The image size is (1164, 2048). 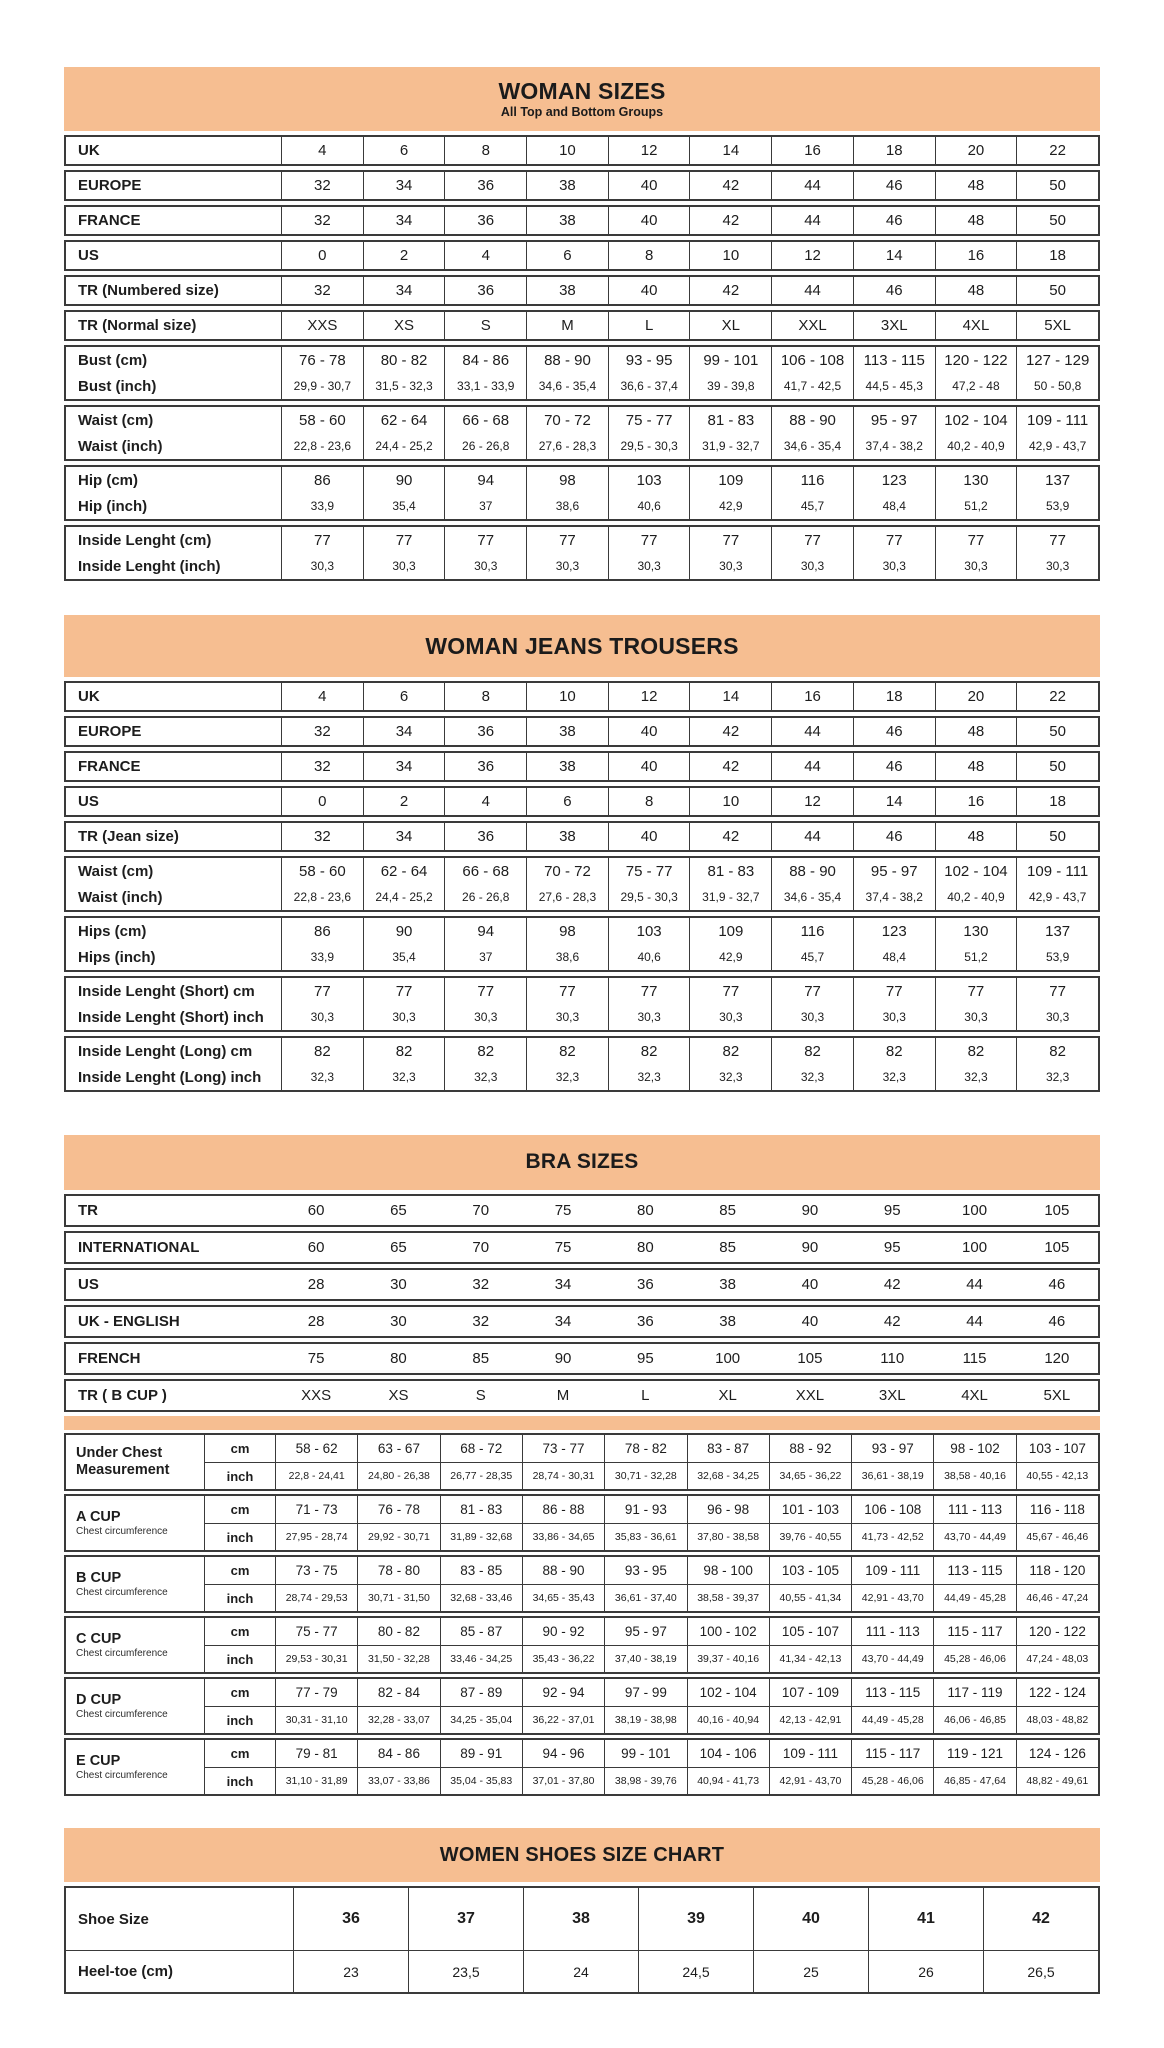 What do you see at coordinates (465, 1971) in the screenshot?
I see `value-cell: 23,5` at bounding box center [465, 1971].